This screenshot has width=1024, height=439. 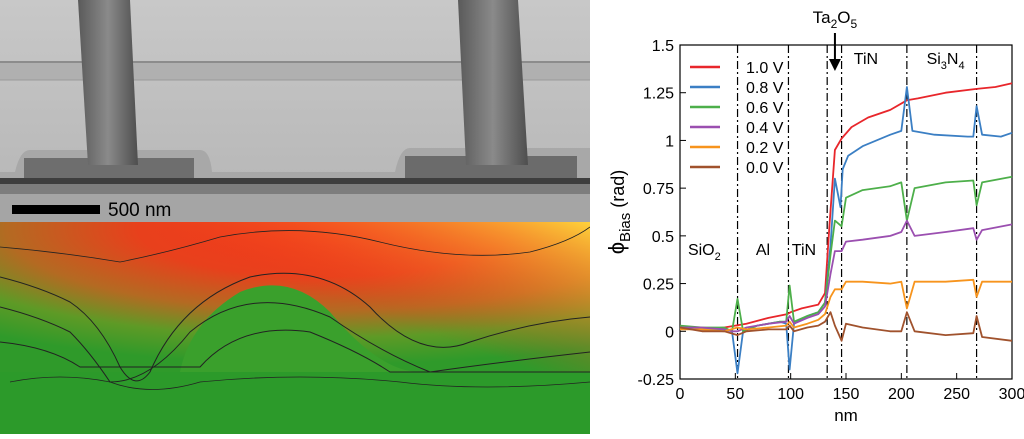 What do you see at coordinates (763, 250) in the screenshot?
I see `region-label-1: Al` at bounding box center [763, 250].